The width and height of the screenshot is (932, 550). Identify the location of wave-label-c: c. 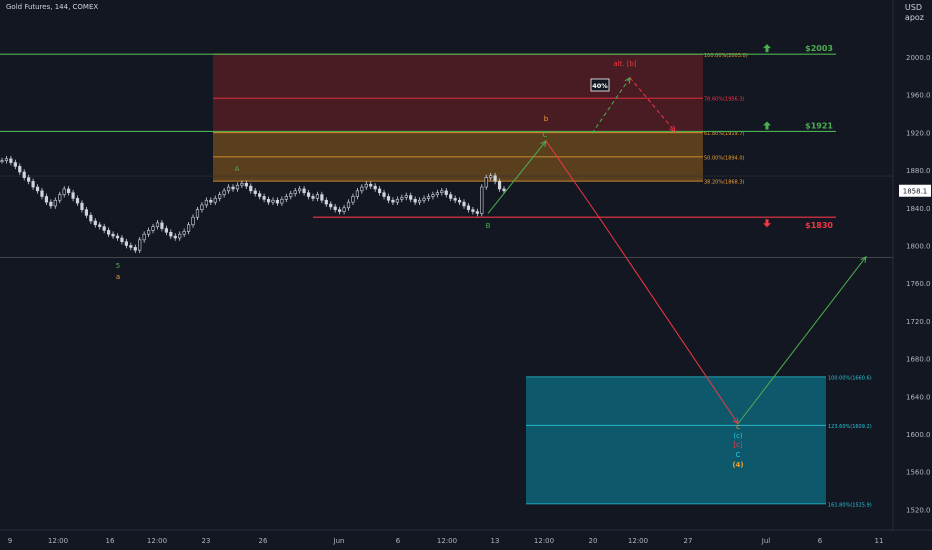
(738, 427).